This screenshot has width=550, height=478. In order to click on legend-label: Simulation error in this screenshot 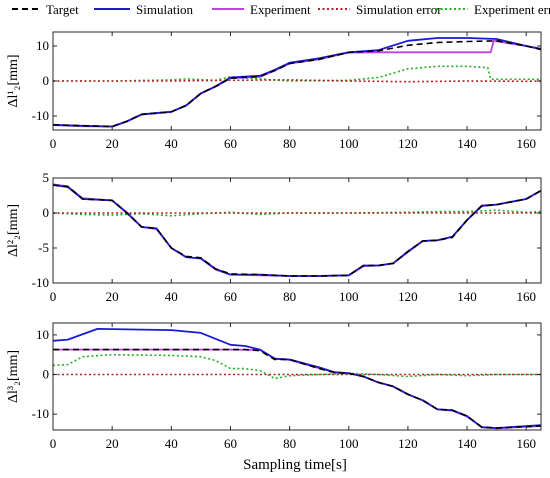, I will do `click(399, 9)`.